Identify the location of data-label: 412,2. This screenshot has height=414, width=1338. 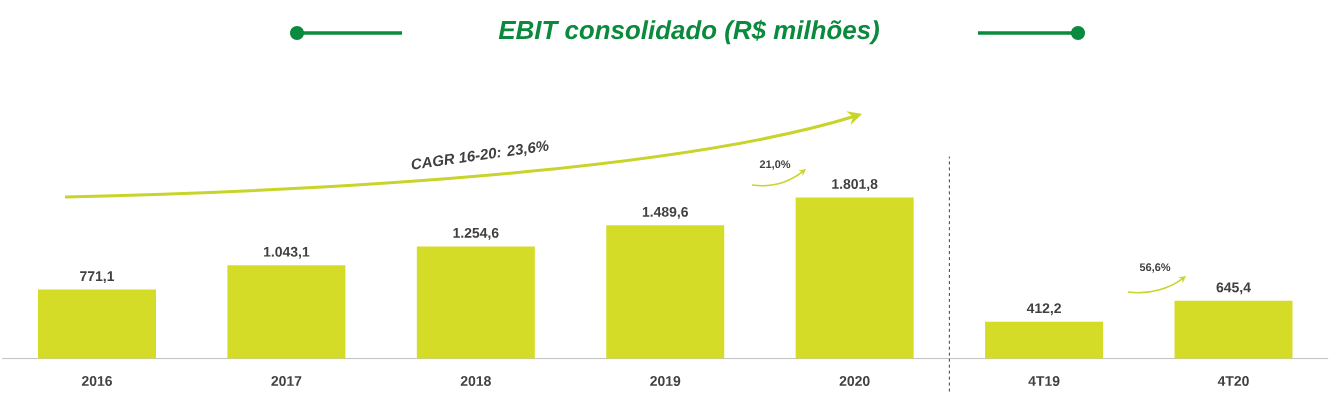
(1043, 309).